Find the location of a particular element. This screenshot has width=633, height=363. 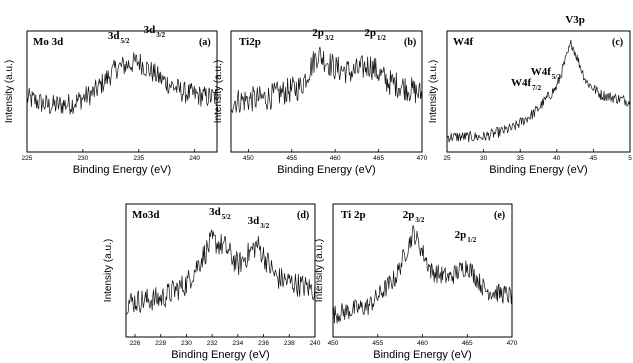

panel-tag: (b) is located at coordinates (410, 42).